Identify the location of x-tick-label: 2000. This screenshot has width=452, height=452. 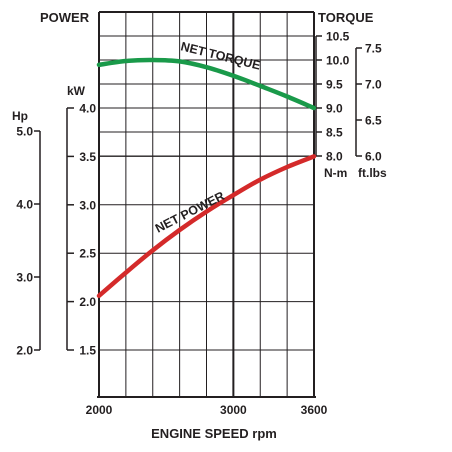
(99, 410).